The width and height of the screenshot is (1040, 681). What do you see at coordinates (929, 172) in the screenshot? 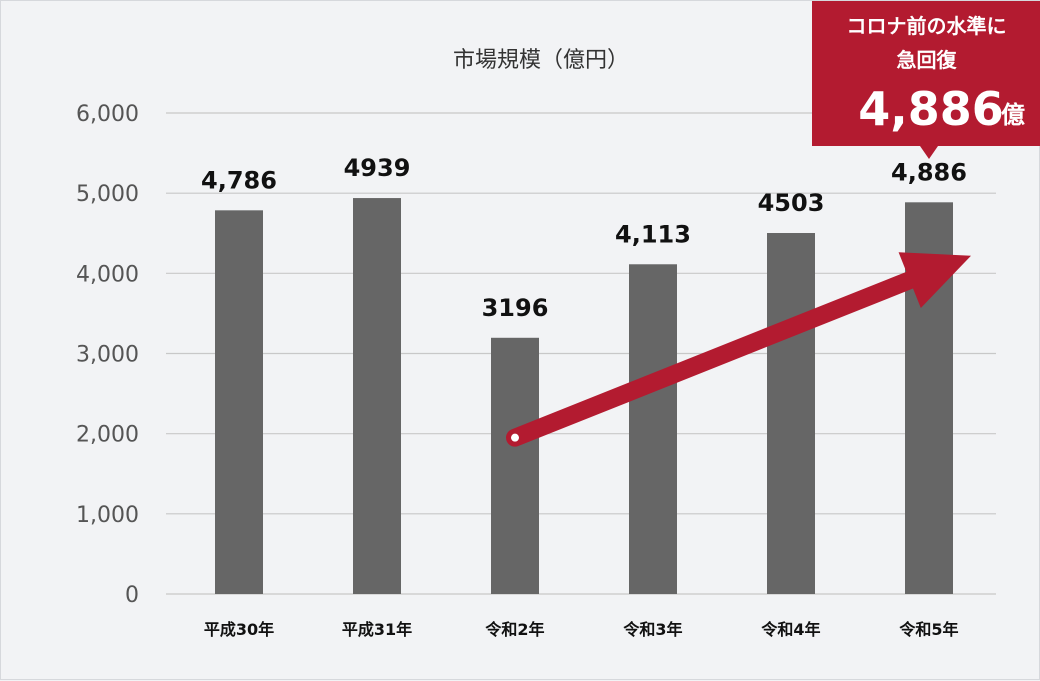
I see `data-label: 4,886` at bounding box center [929, 172].